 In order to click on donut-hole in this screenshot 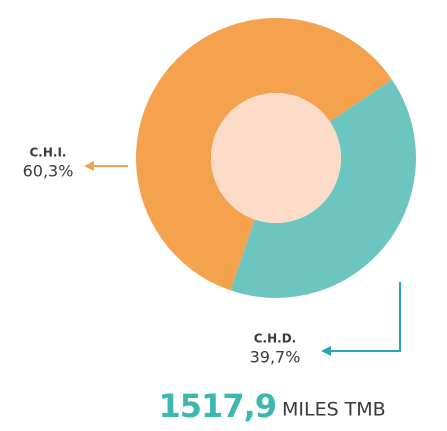, I will do `click(276, 158)`.